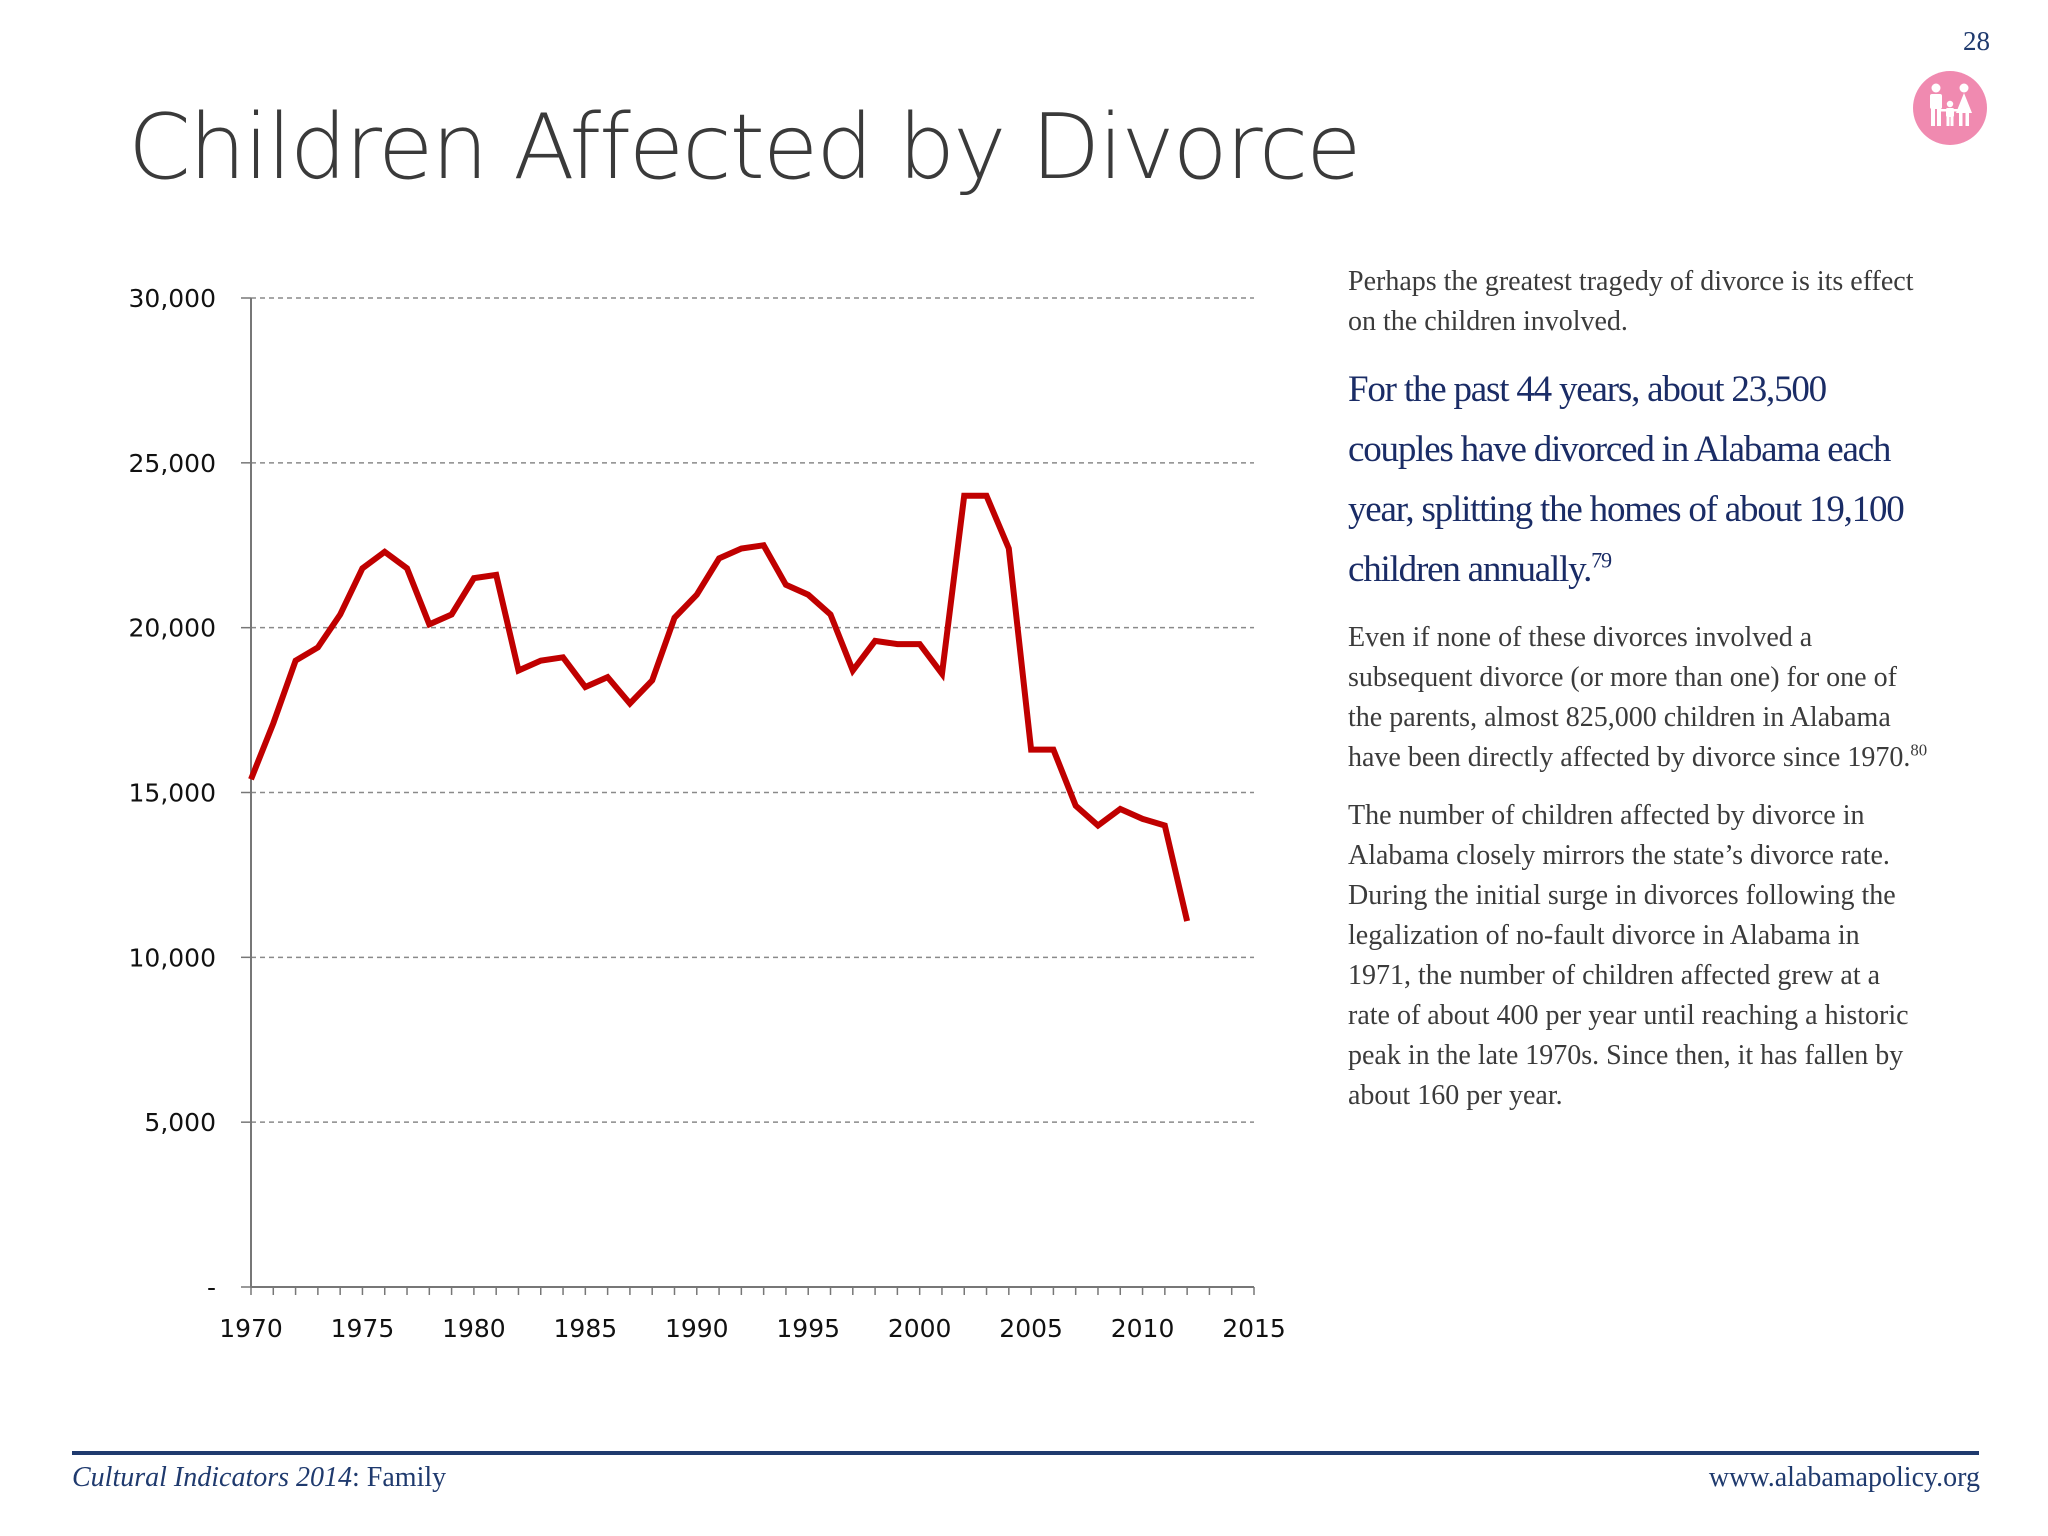 The image size is (2048, 1536). Describe the element at coordinates (363, 1328) in the screenshot. I see `x-tick-label: 1975` at that location.